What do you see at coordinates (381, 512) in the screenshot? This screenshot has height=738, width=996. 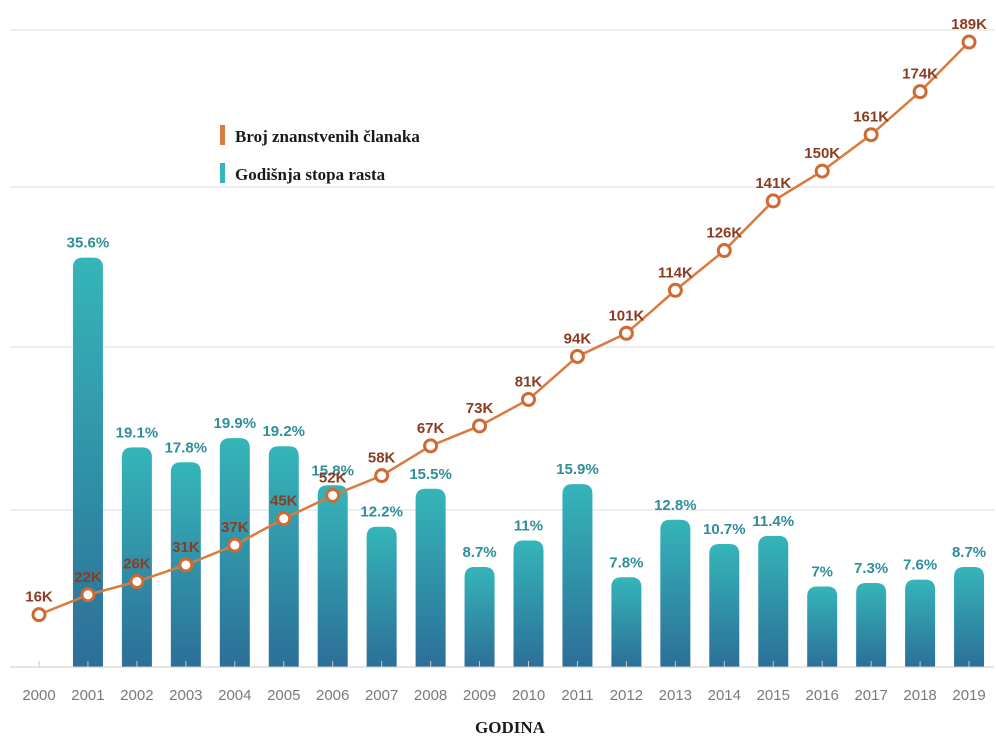 I see `bar-value-label: 12.2%` at bounding box center [381, 512].